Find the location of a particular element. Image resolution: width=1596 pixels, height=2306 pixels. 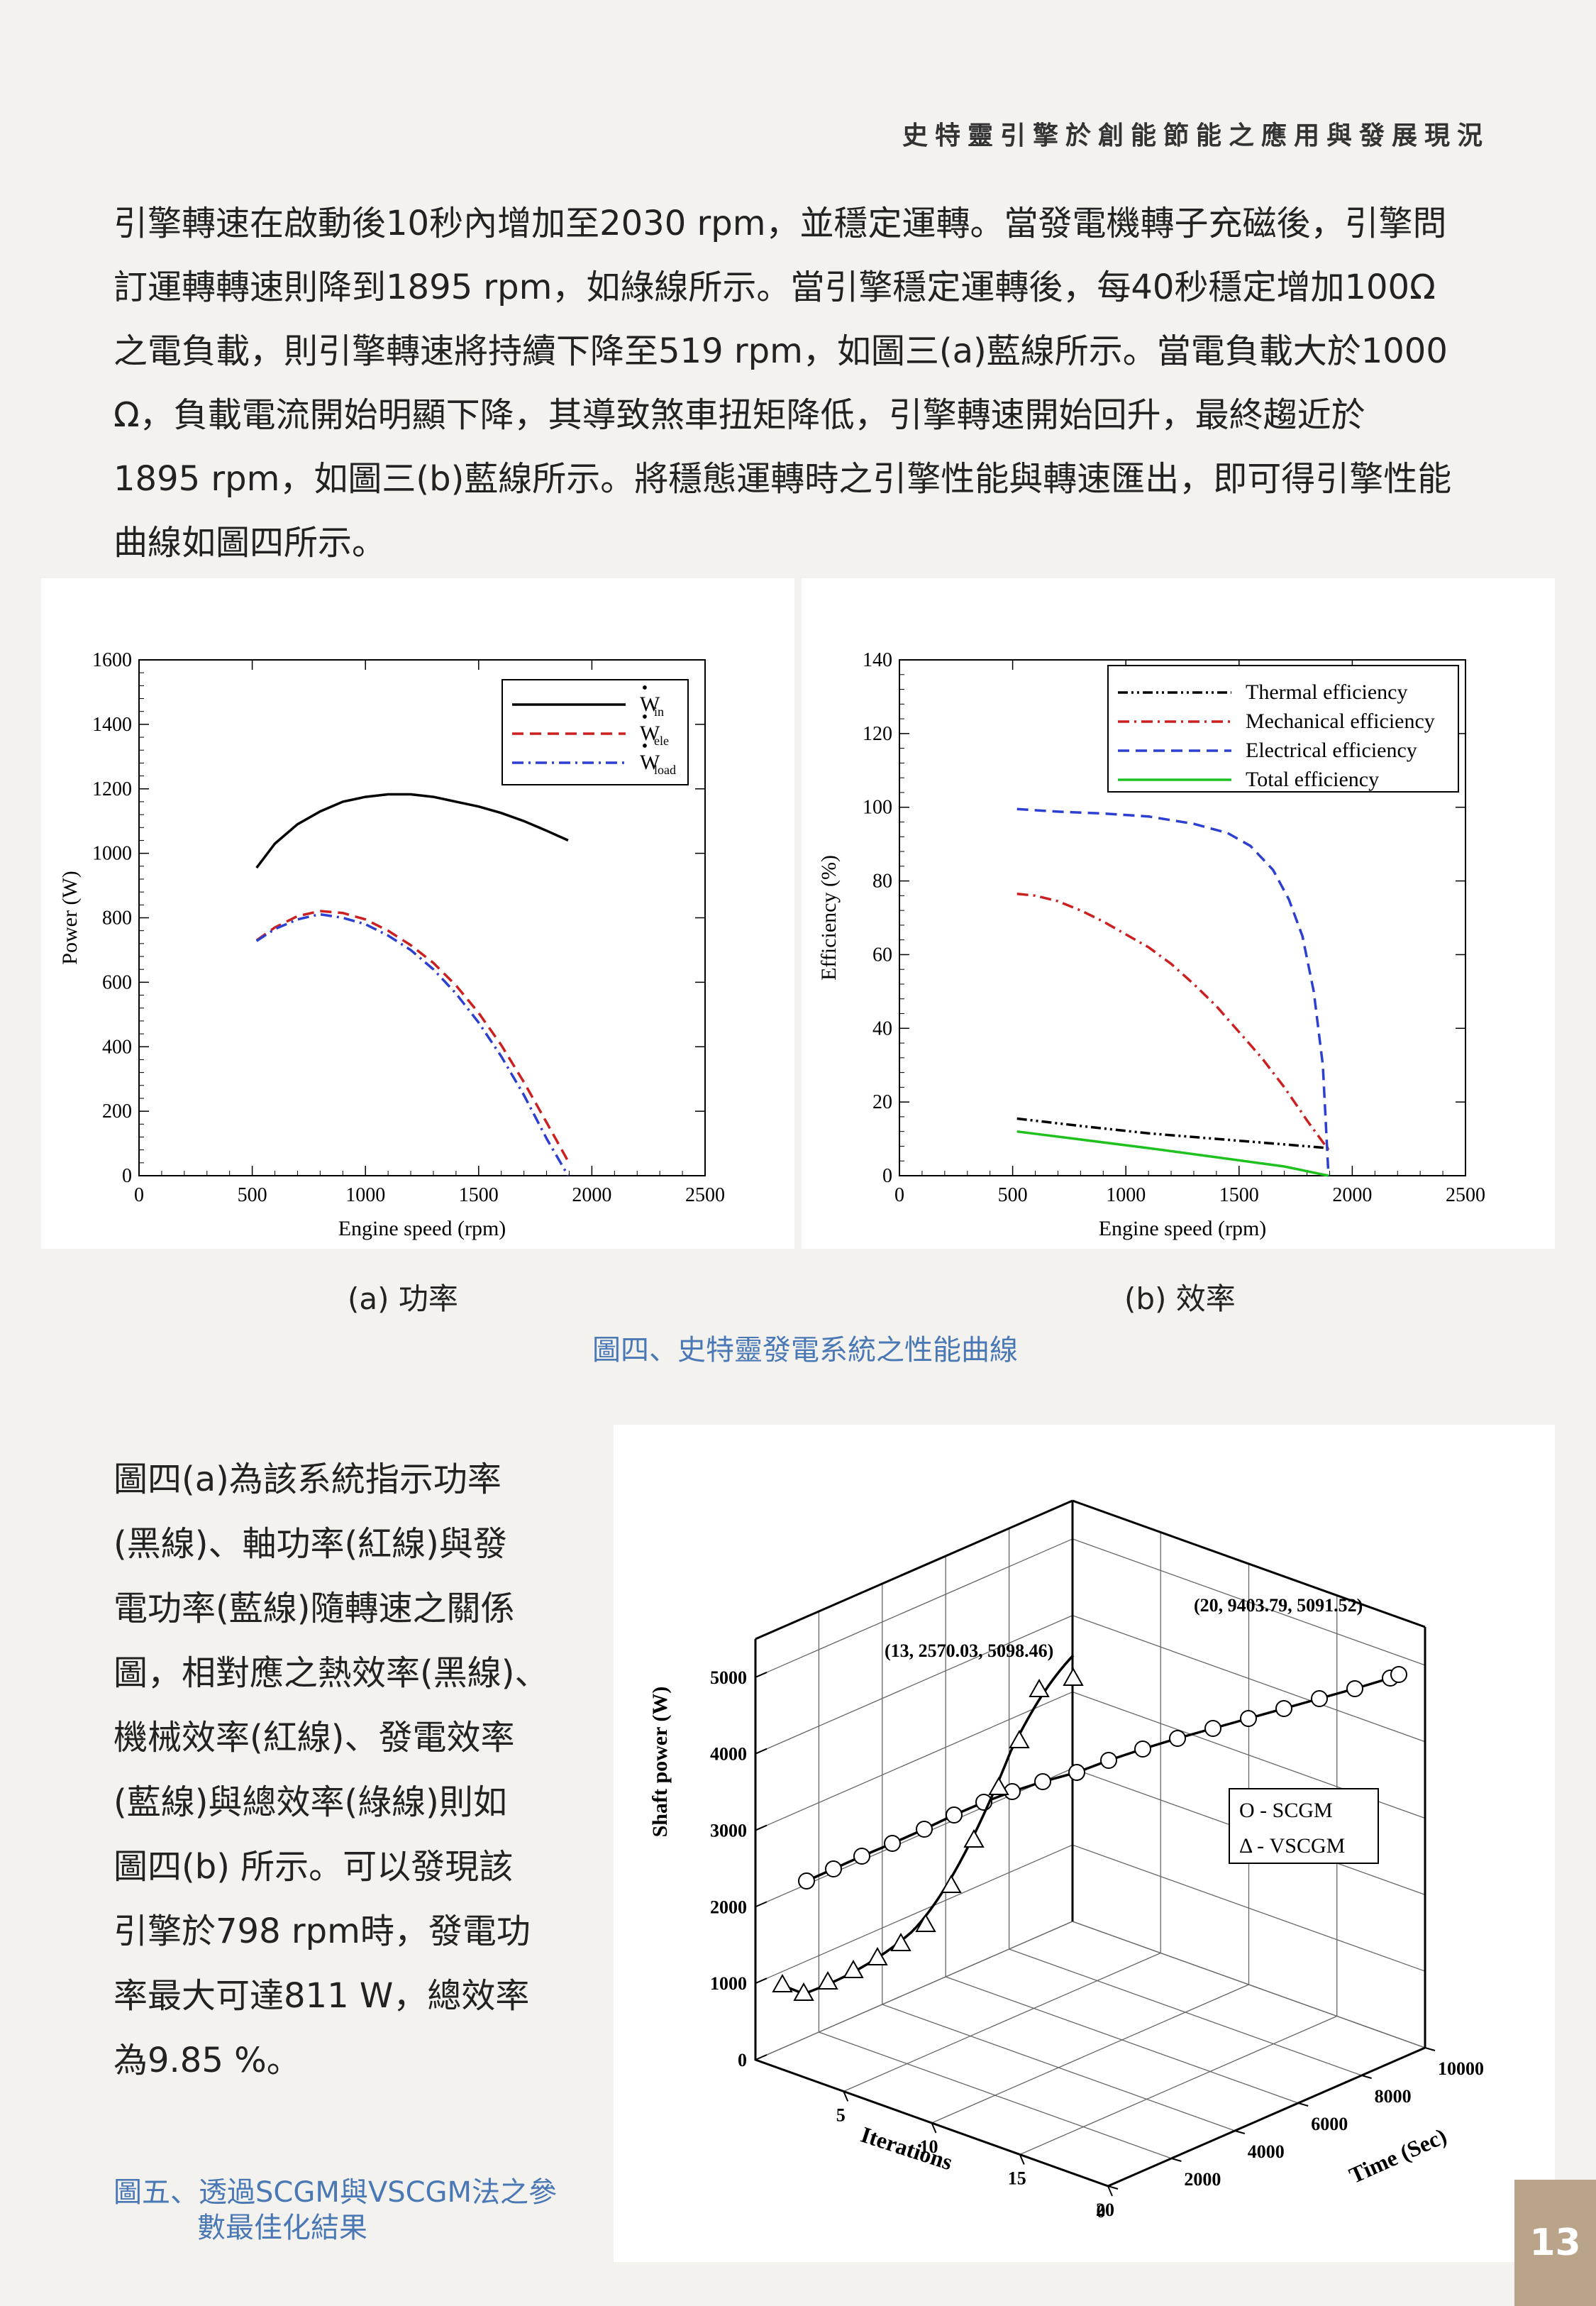

x-axis-label: Iterations is located at coordinates (906, 2148).